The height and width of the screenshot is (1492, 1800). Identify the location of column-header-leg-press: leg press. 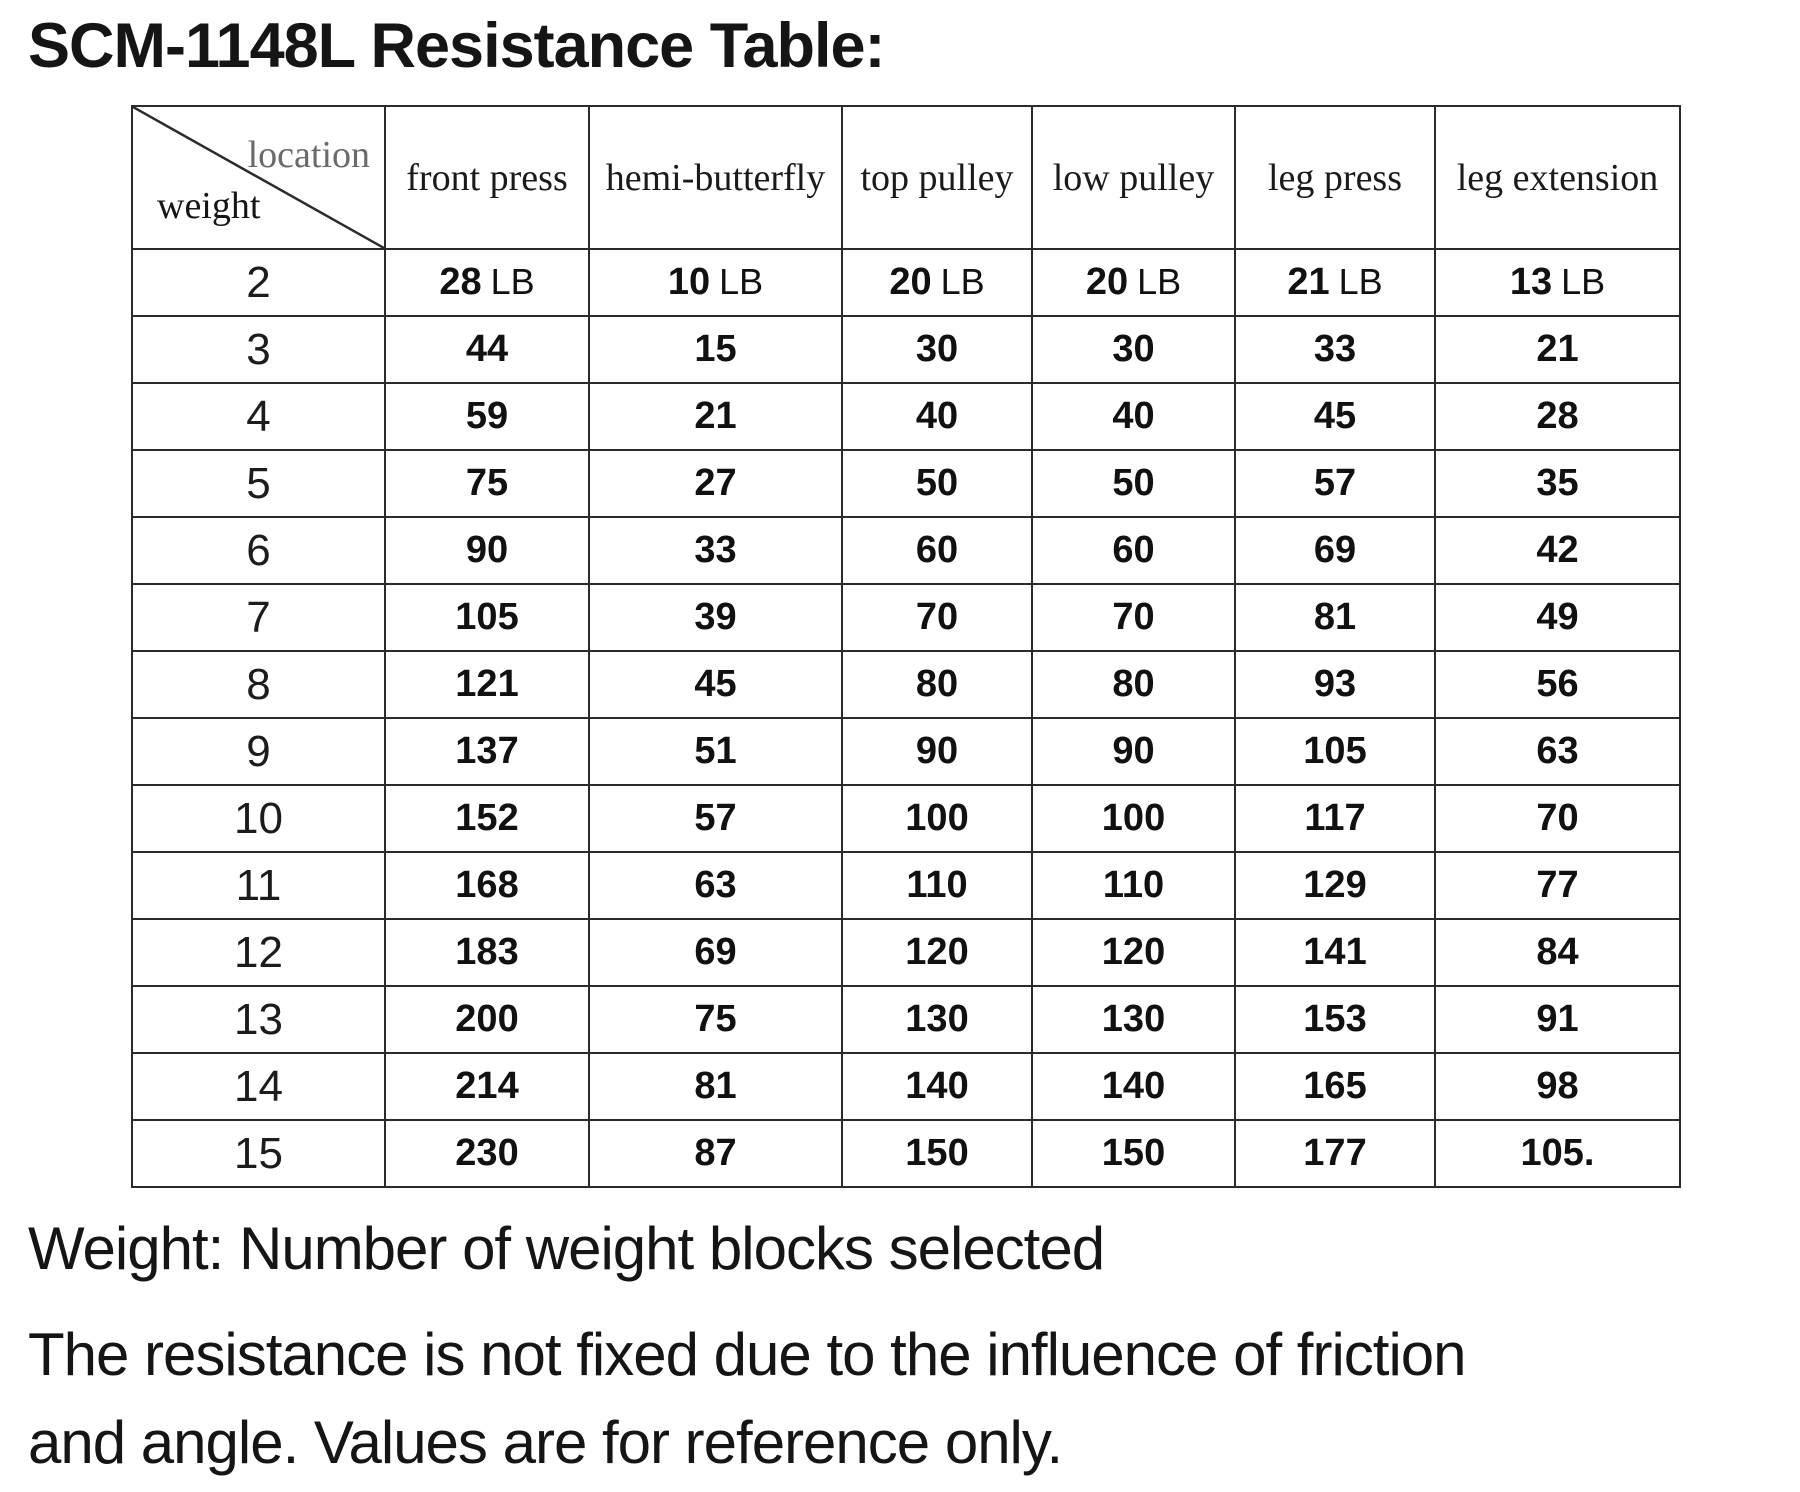
(1335, 177).